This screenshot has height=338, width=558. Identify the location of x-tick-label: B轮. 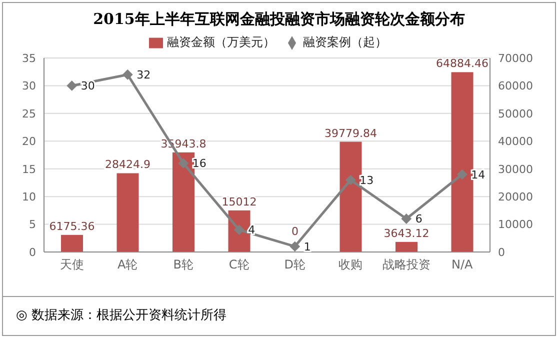
(183, 265).